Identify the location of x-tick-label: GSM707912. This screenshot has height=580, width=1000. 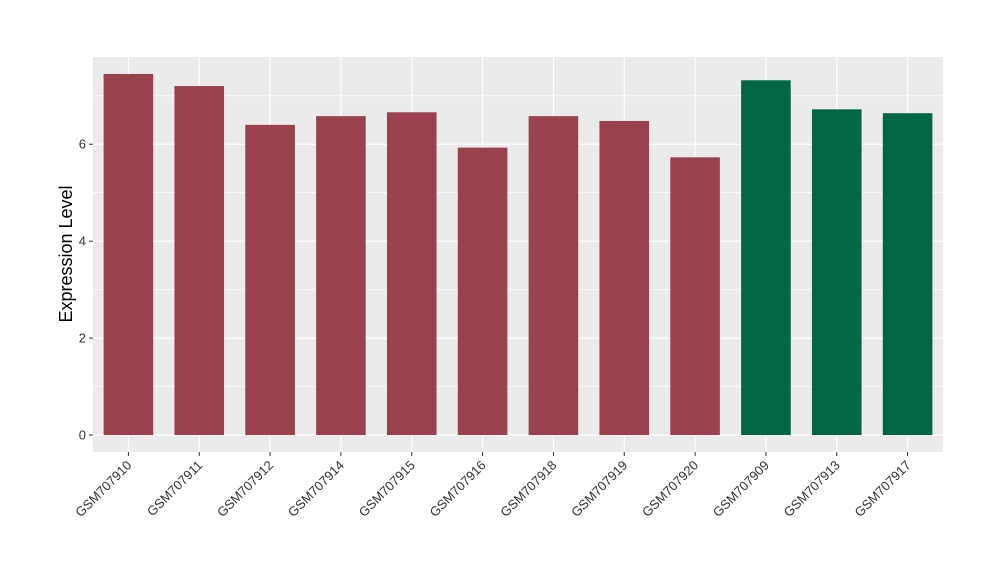
(245, 489).